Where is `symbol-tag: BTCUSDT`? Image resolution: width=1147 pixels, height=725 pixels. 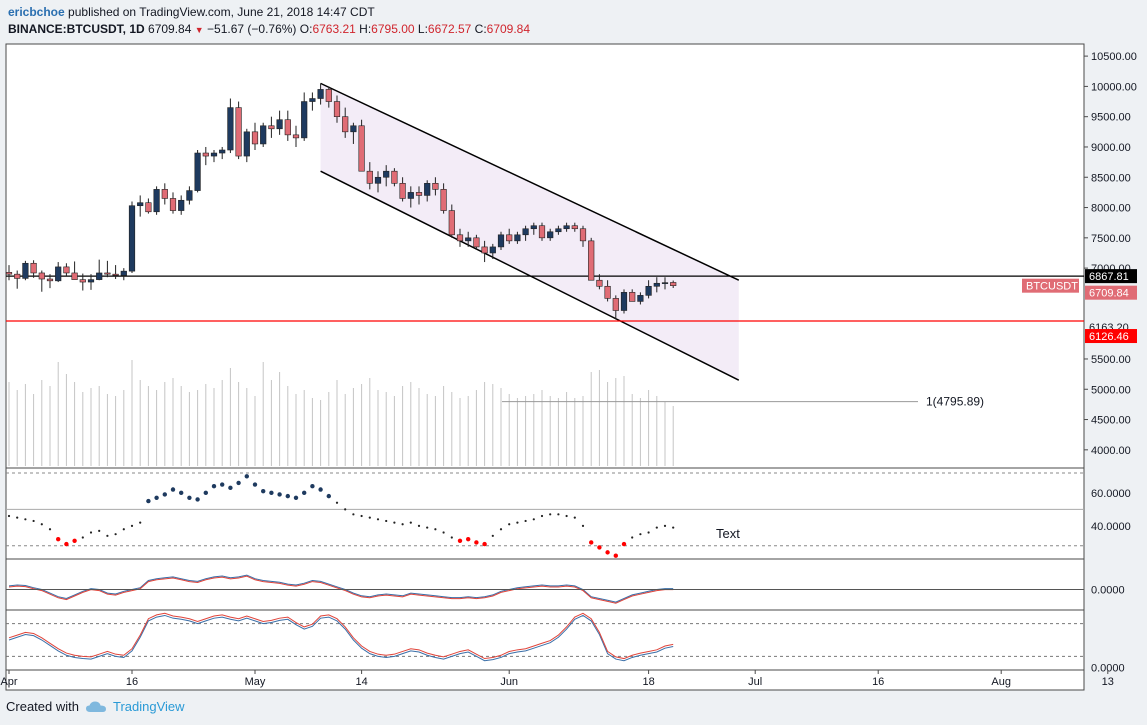
symbol-tag: BTCUSDT is located at coordinates (1050, 285).